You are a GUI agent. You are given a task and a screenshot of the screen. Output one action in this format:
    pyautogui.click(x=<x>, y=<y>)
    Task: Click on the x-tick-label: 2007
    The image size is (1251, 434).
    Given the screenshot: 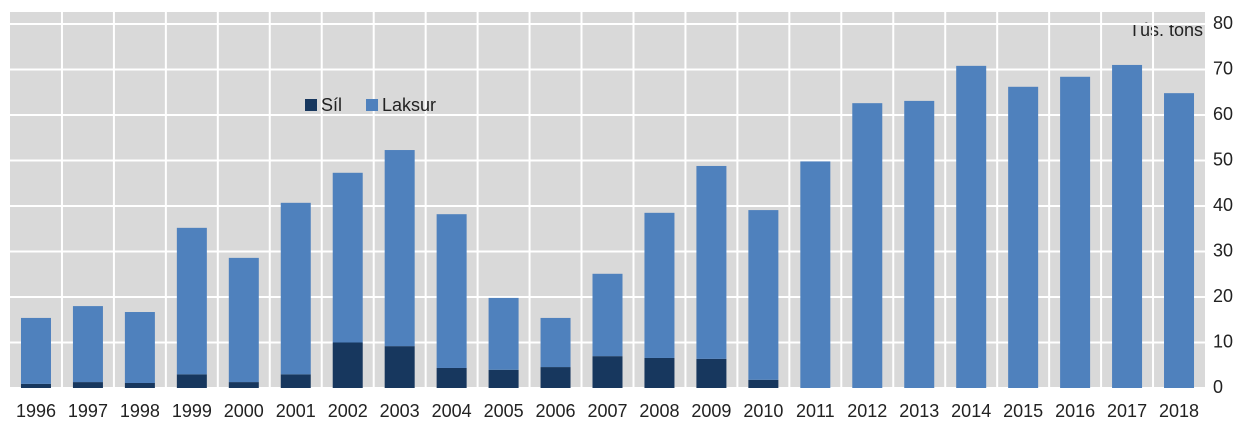 What is the action you would take?
    pyautogui.click(x=607, y=411)
    